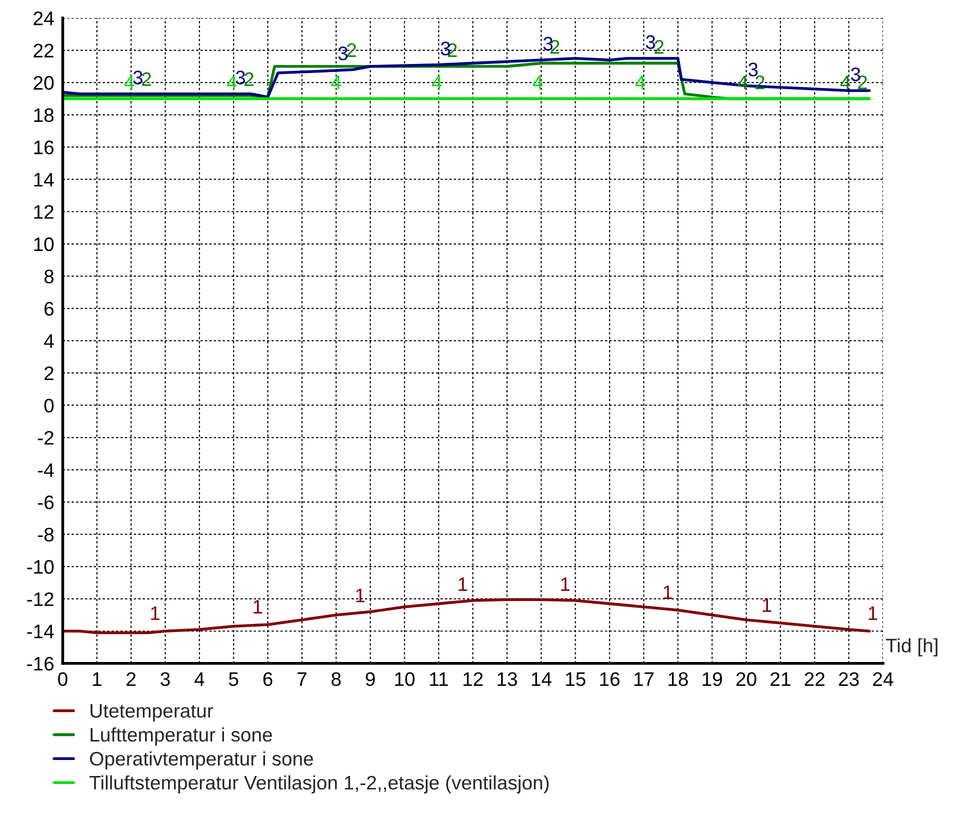 The height and width of the screenshot is (819, 965). I want to click on x-tick-label: 1, so click(97, 679).